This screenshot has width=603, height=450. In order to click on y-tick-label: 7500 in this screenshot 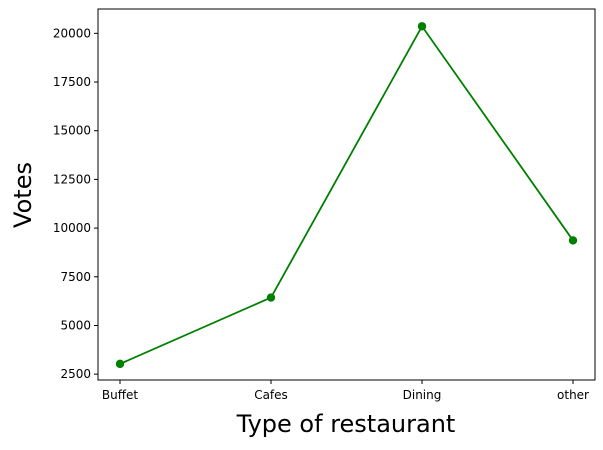, I will do `click(75, 277)`.